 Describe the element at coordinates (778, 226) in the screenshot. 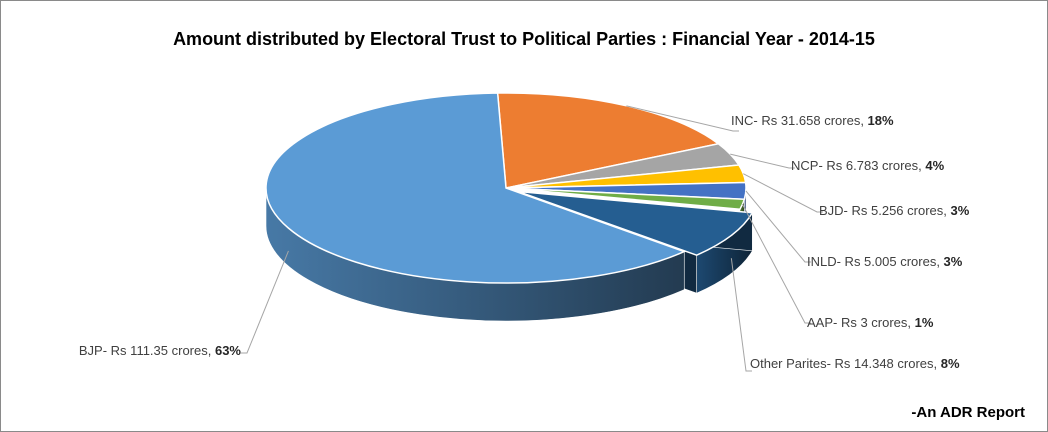

I see `leader-line-inld` at that location.